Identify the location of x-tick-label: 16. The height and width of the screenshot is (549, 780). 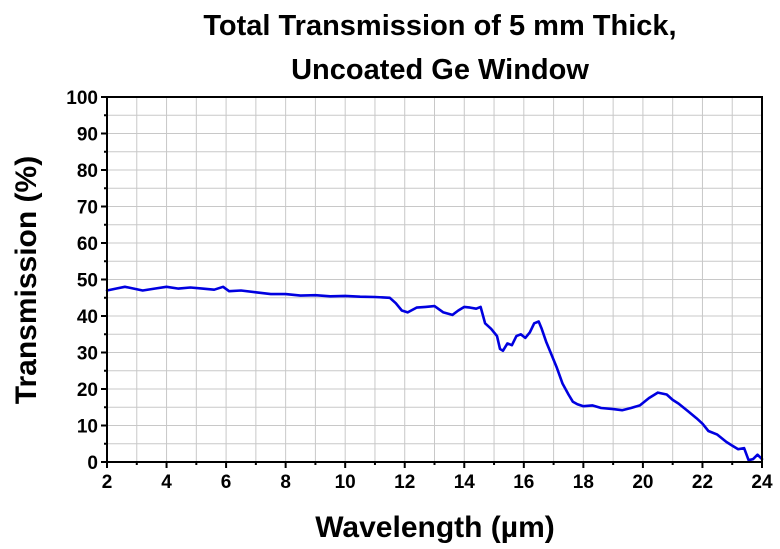
(523, 482).